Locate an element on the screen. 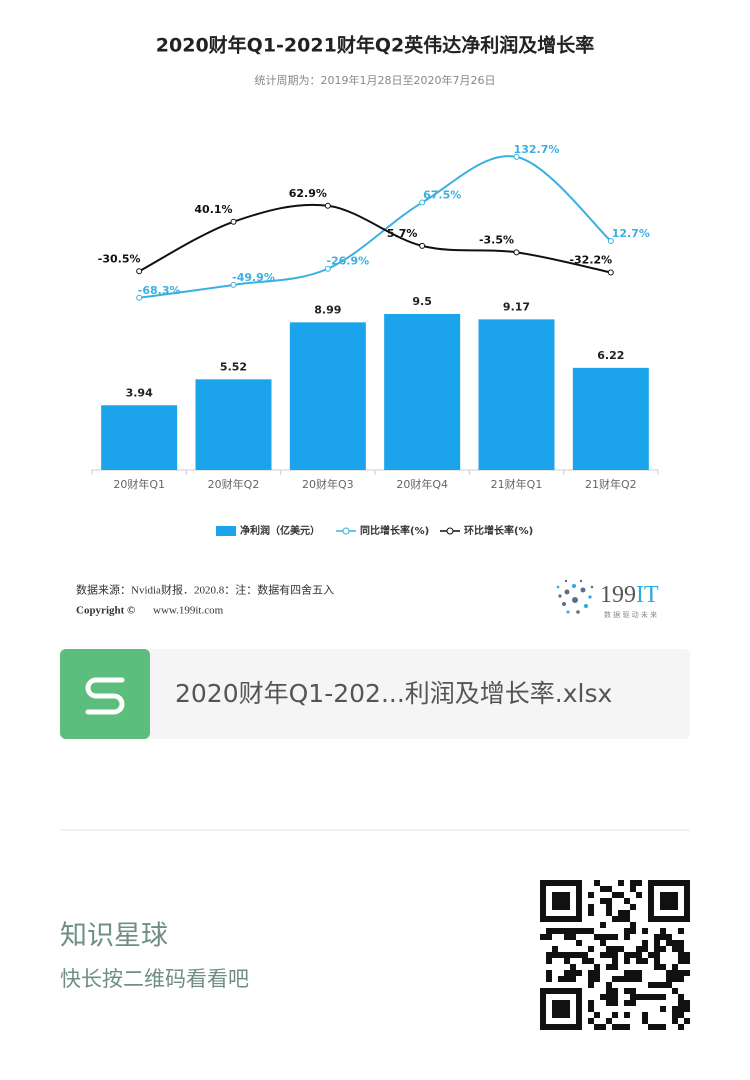 This screenshot has height=1080, width=750. line-label: -26.9% is located at coordinates (347, 261).